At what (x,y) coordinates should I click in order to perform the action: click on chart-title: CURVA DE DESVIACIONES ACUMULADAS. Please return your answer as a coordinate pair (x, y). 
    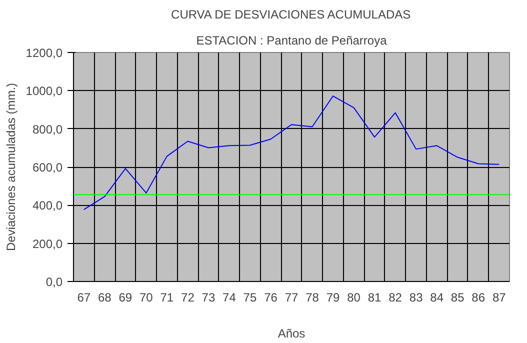
    Looking at the image, I should click on (291, 15).